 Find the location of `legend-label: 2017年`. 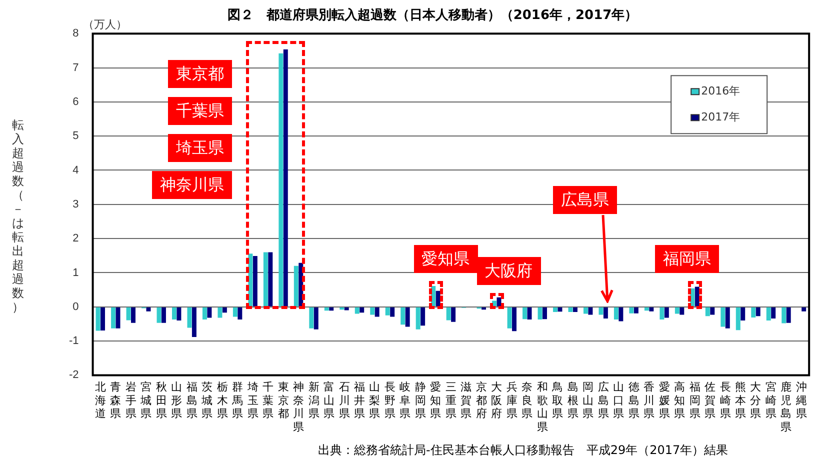

legend-label: 2017年 is located at coordinates (720, 117).